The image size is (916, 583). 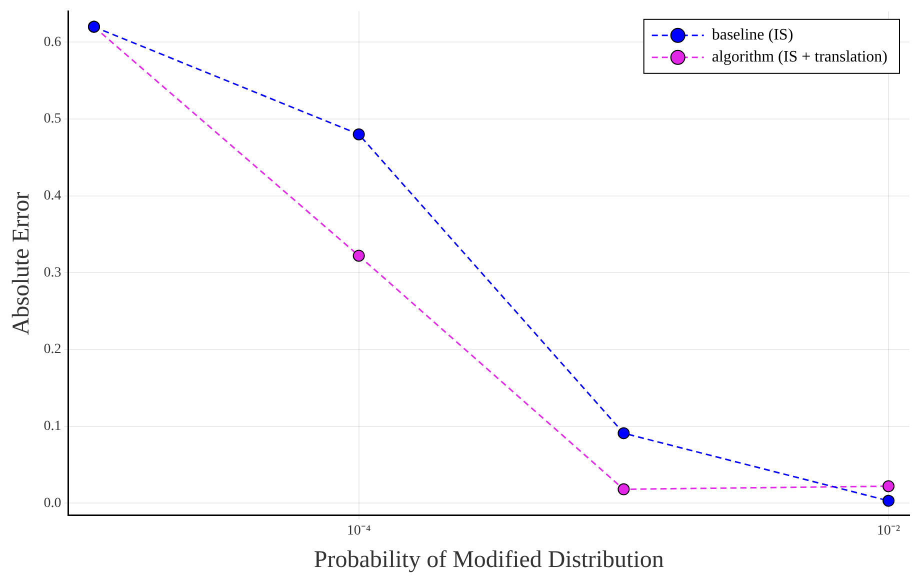 I want to click on y-tick-label: 0.0, so click(x=53, y=503).